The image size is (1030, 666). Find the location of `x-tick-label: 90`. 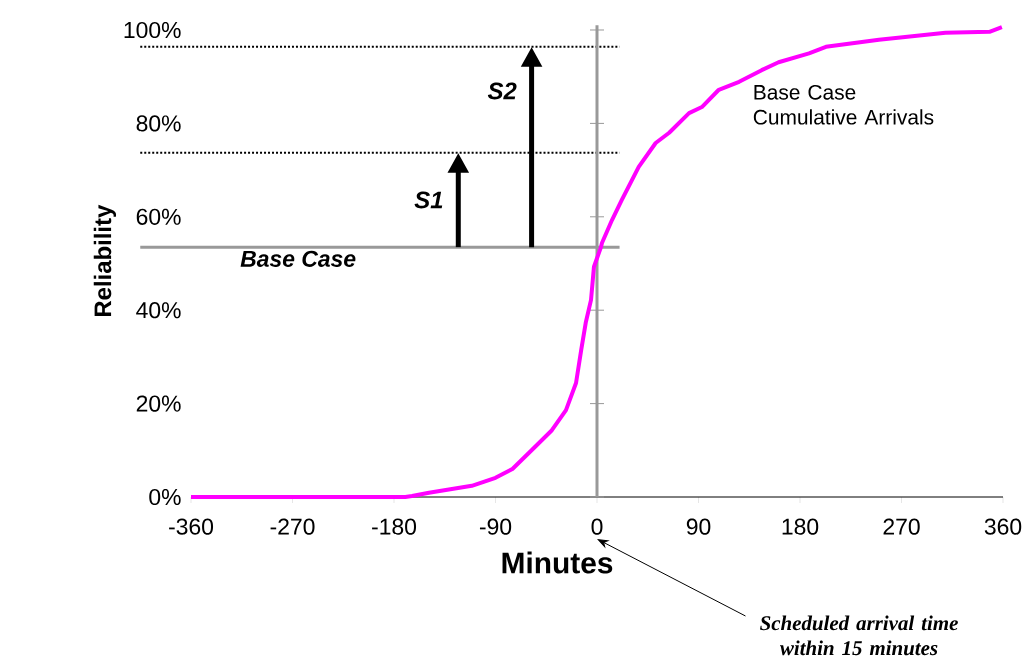

x-tick-label: 90 is located at coordinates (698, 526).